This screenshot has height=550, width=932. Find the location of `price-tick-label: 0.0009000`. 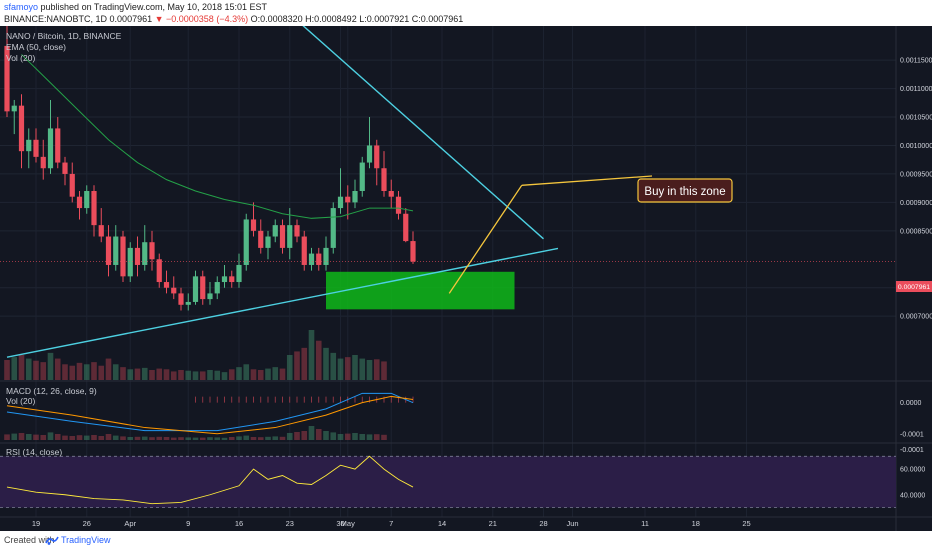

price-tick-label: 0.0009000 is located at coordinates (916, 203).